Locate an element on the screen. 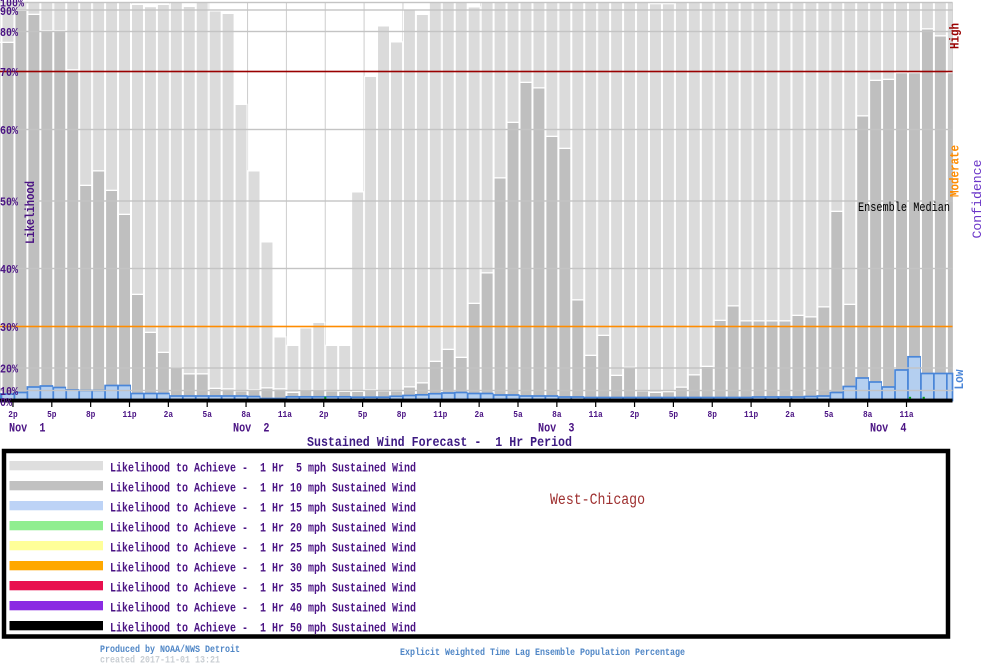 The image size is (1000, 670). svg-text: Nov 2 is located at coordinates (251, 429).